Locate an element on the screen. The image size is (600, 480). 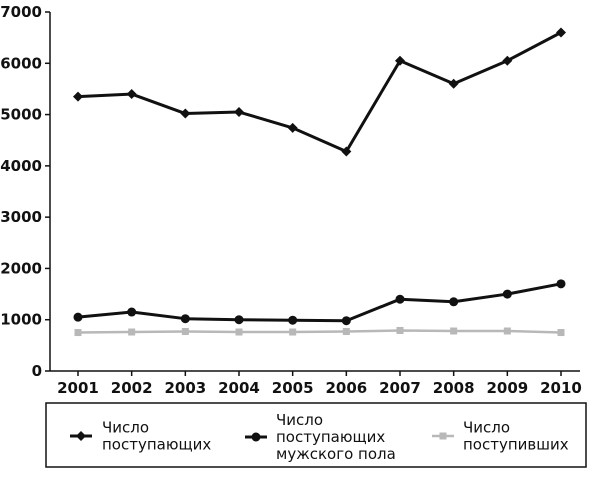
legend-box is located at coordinates (316, 435).